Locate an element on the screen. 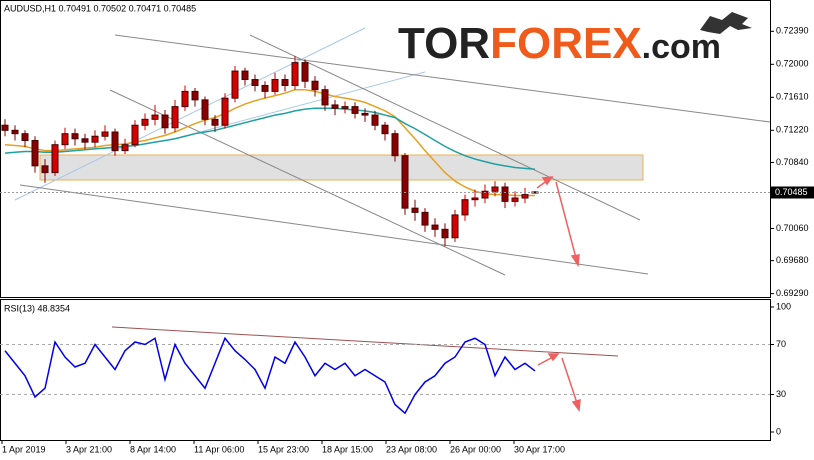 This screenshot has height=460, width=814. y-tick-label: 0.71220 is located at coordinates (792, 130).